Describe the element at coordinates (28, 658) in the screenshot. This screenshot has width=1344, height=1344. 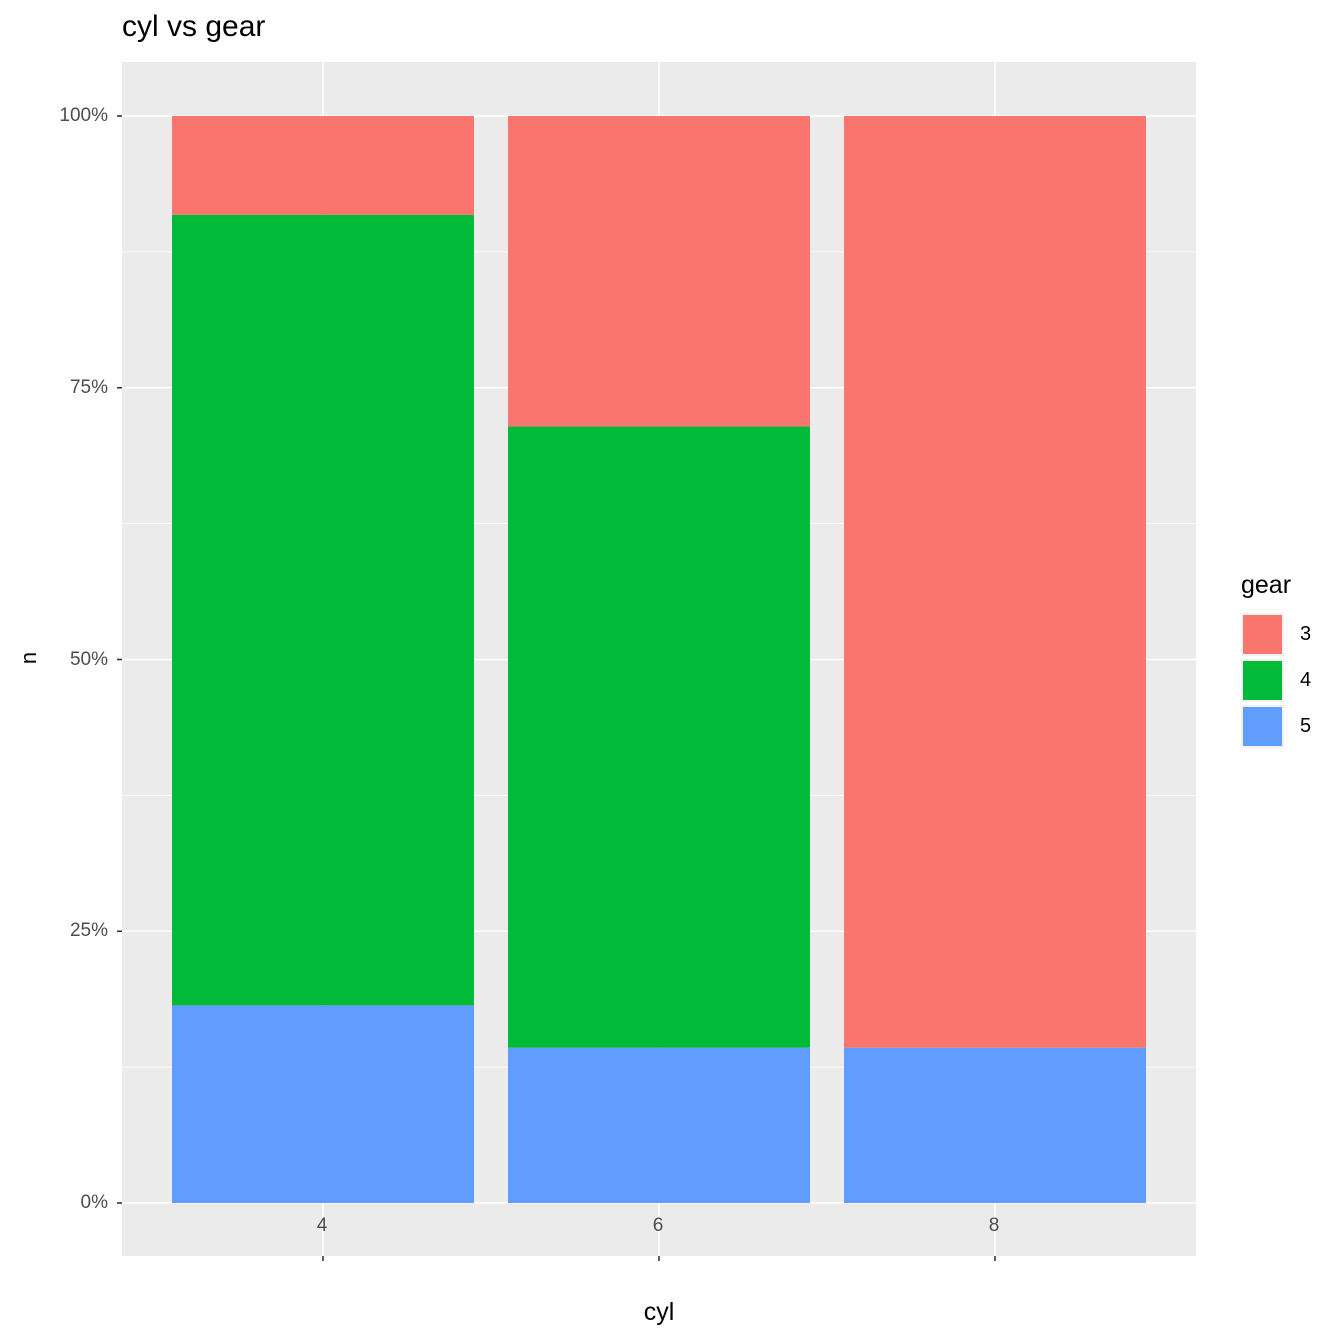
I see `y-axis-label: n` at that location.